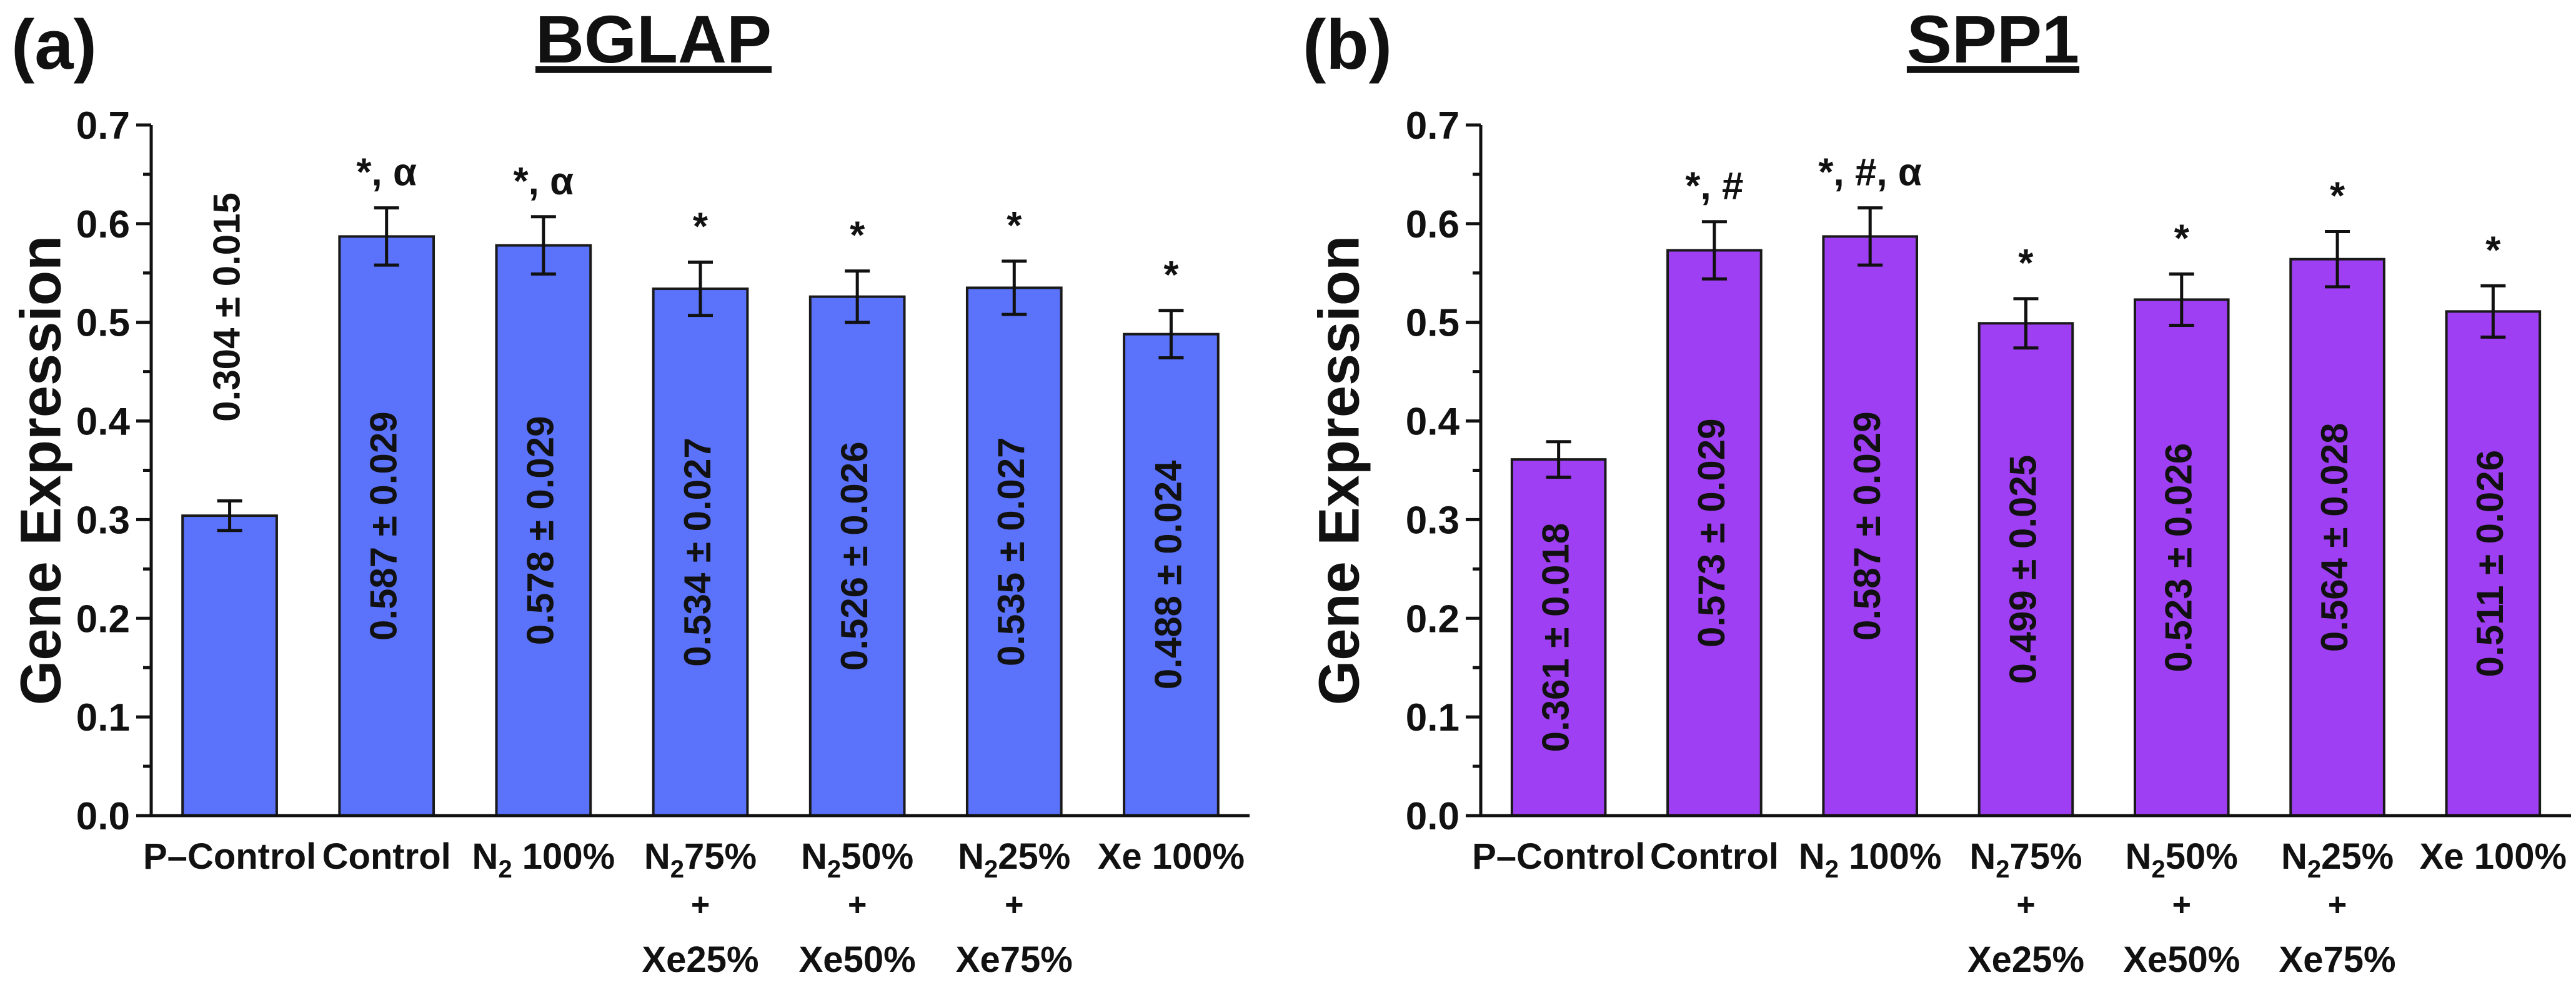 The width and height of the screenshot is (2576, 995). I want to click on data-label: 0.511 ± 0.026, so click(2490, 563).